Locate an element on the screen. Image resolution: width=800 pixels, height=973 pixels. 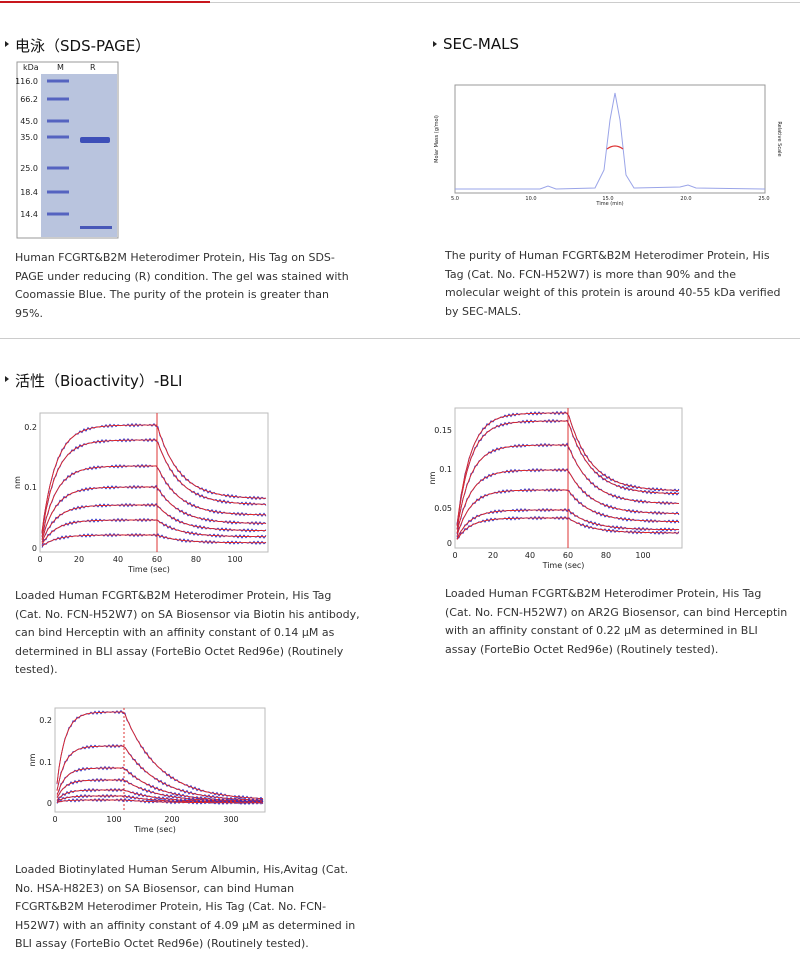
section-heading: 活性（Bioactivity）-BLI is located at coordinates (93, 381).